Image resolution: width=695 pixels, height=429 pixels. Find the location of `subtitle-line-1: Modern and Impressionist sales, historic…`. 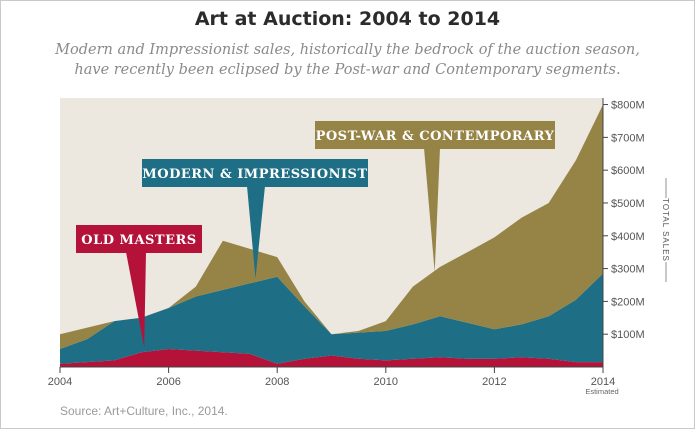

subtitle-line-1: Modern and Impressionist sales, historic… is located at coordinates (347, 50).